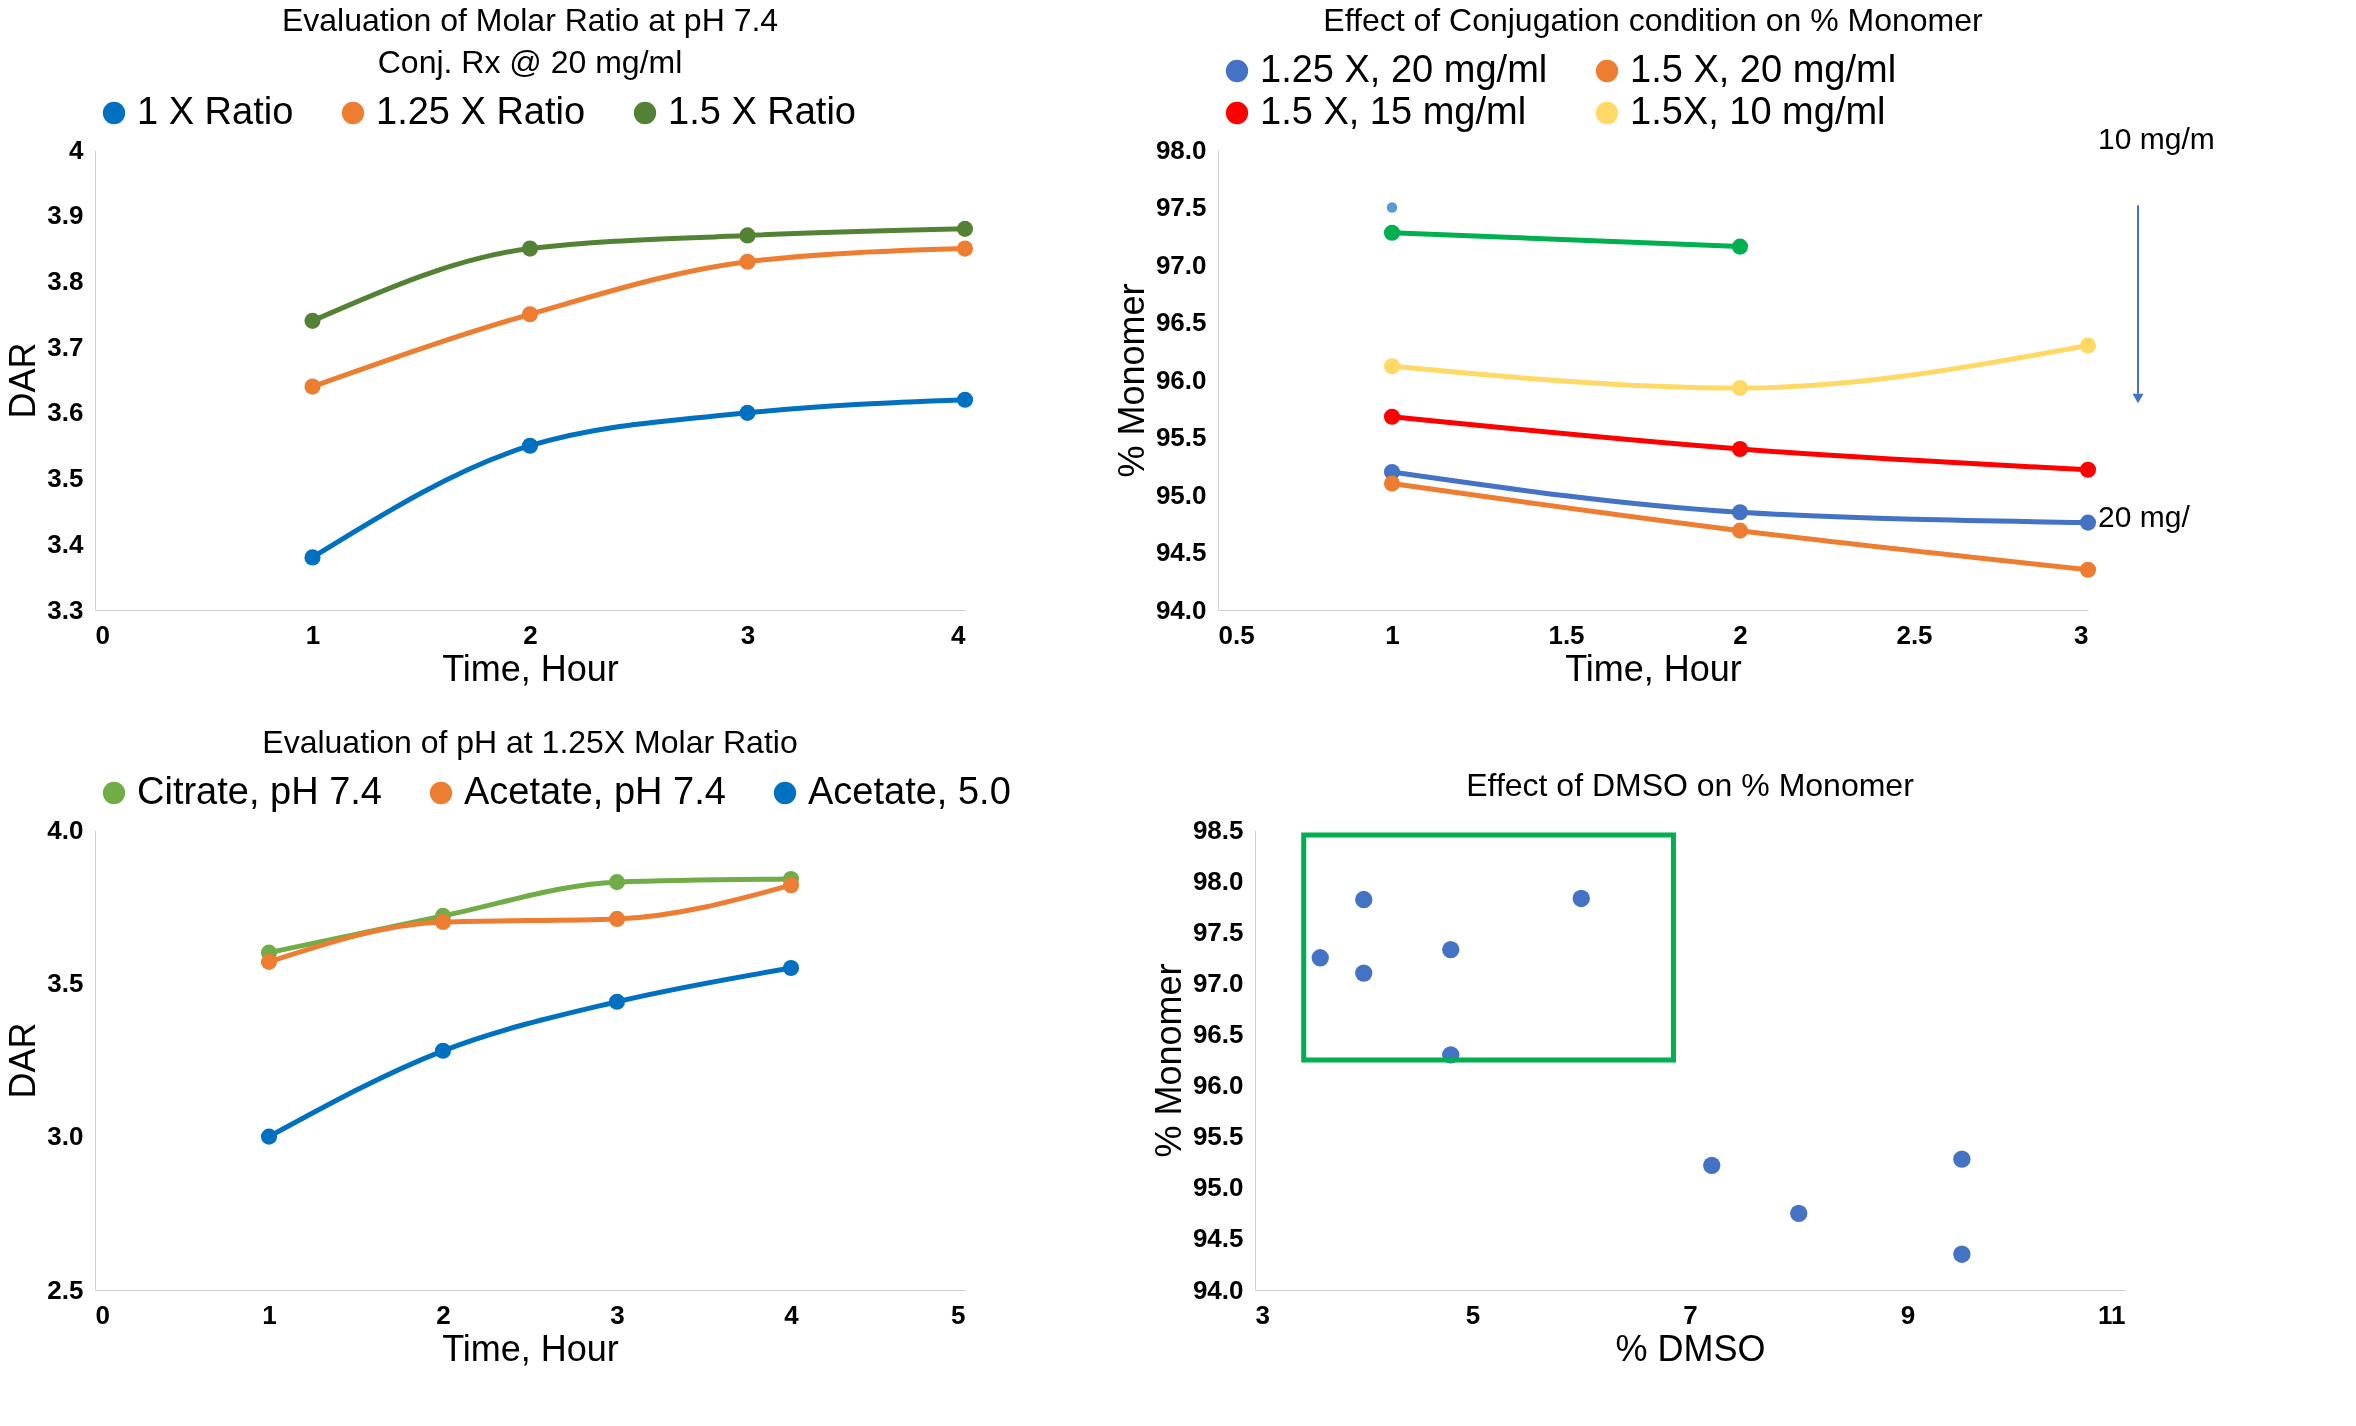 This screenshot has height=1426, width=2356. Describe the element at coordinates (909, 791) in the screenshot. I see `legend-label: Acetate, 5.0` at that location.